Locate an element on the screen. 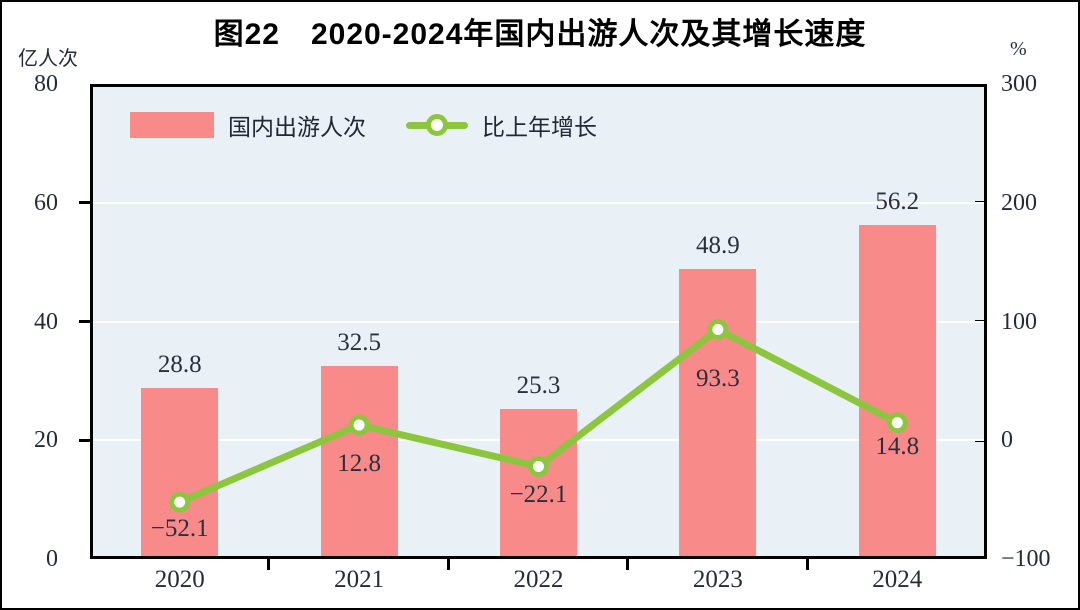 The image size is (1080, 610). legend-item-line-series: 比上年增长 is located at coordinates (501, 125).